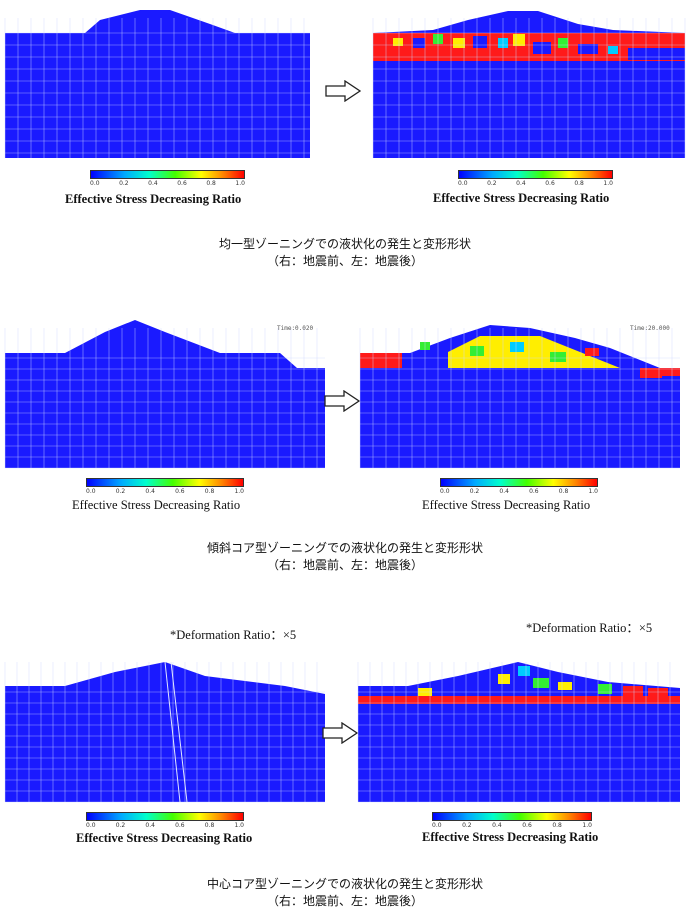 The image size is (690, 916). I want to click on figure-caption: 中心コア型ゾーニングでの液状化の発生と変形形状 （右：地震前、左：地震後）, so click(345, 893).